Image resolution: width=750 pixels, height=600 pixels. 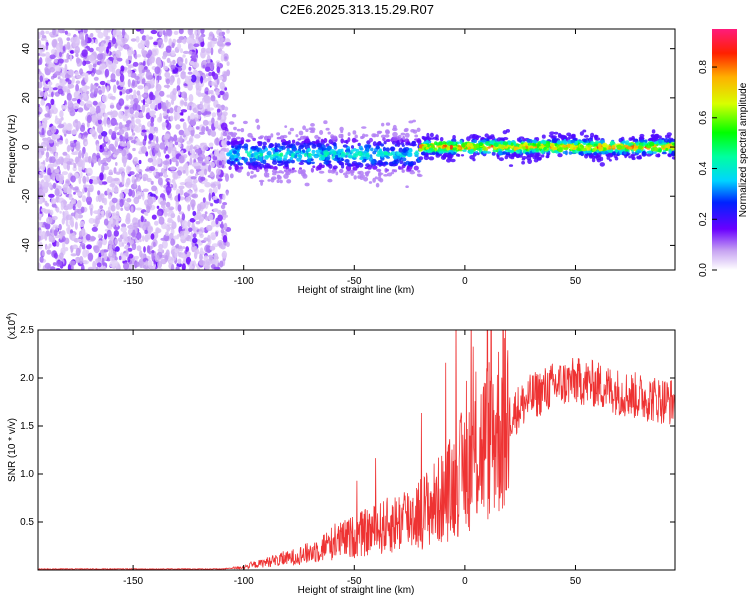 What do you see at coordinates (26, 196) in the screenshot?
I see `y-tick-label: -20` at bounding box center [26, 196].